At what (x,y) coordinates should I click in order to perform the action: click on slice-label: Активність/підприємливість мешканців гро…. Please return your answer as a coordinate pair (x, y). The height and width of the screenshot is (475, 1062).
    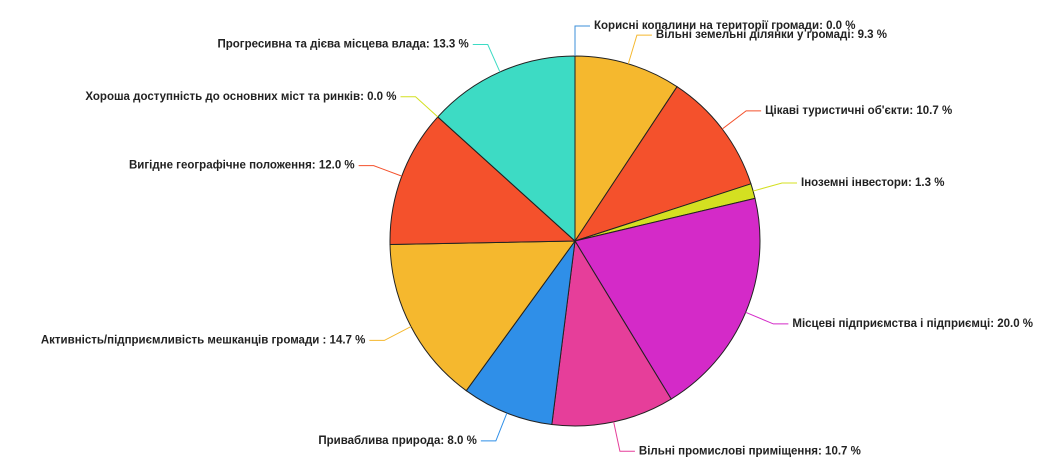
    Looking at the image, I should click on (203, 340).